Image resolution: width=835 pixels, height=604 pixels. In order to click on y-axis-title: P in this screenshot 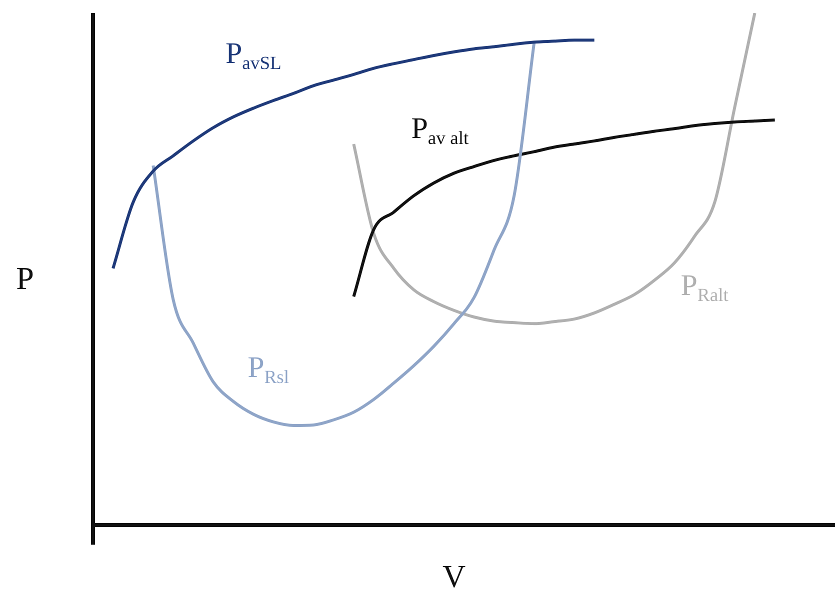, I will do `click(25, 278)`.